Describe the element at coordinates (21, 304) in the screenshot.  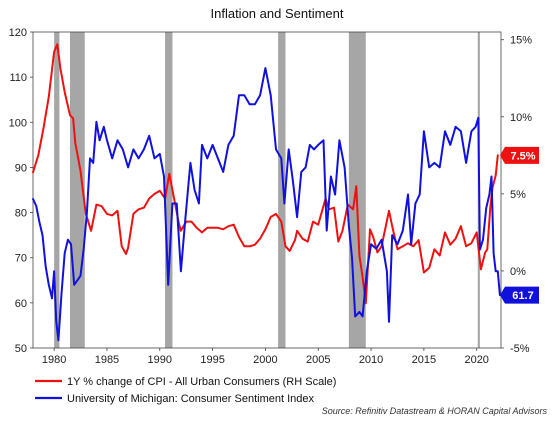
I see `left-y-tick-label: 60` at that location.